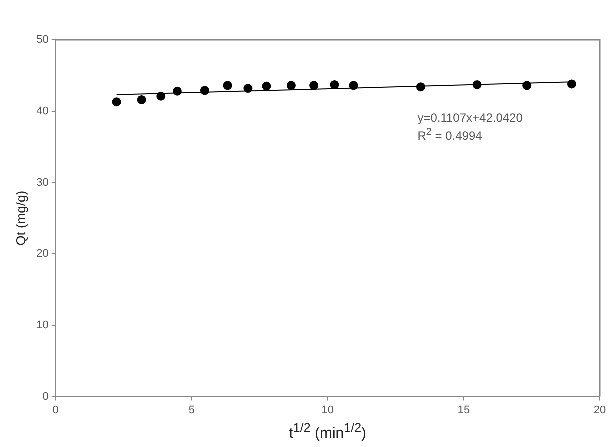 This screenshot has height=447, width=614. Describe the element at coordinates (470, 118) in the screenshot. I see `annotation: y=0.1107x+42.0420` at that location.